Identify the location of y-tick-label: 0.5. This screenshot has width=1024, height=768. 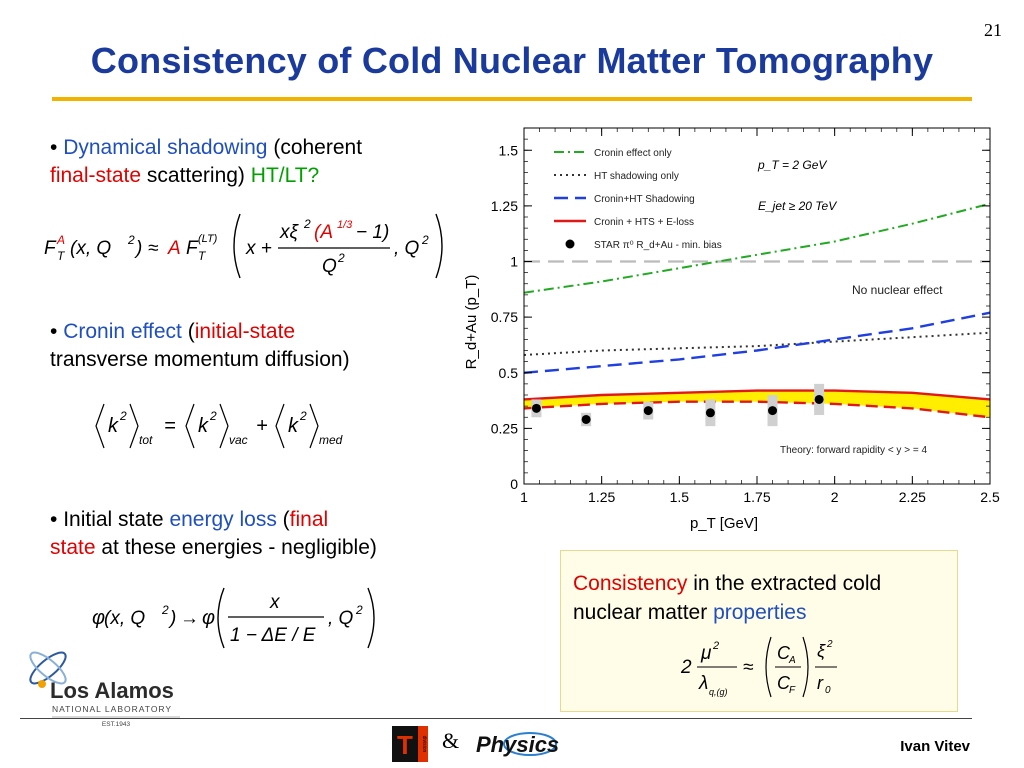
(509, 373).